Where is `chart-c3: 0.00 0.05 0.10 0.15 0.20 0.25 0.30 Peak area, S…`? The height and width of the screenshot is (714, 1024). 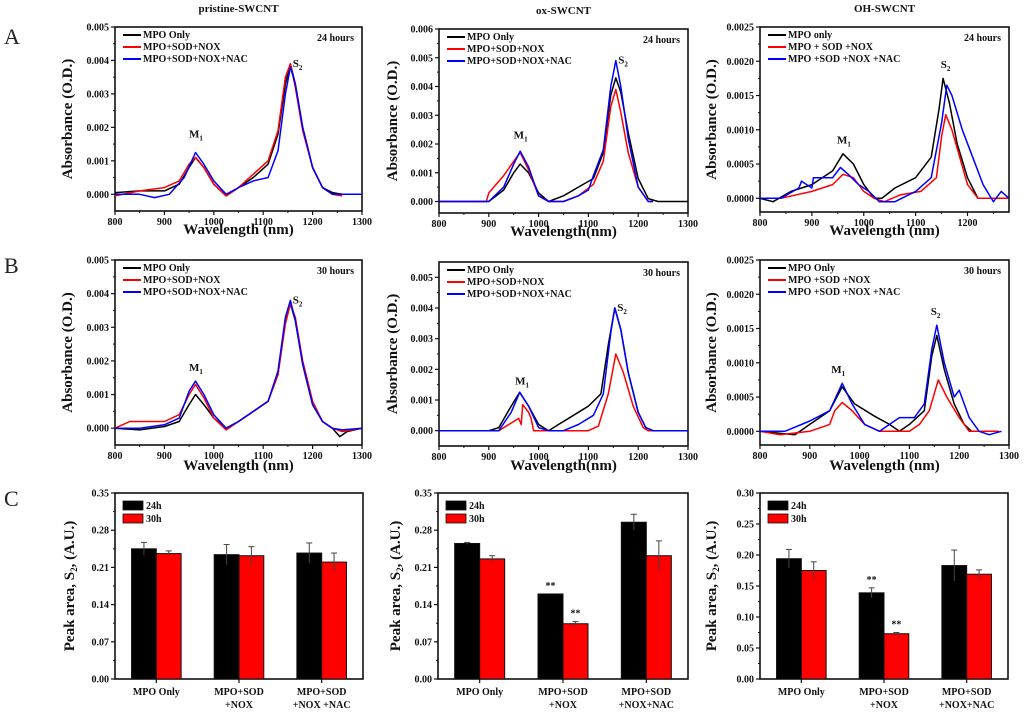 chart-c3: 0.00 0.05 0.10 0.15 0.20 0.25 0.30 Peak area, S… is located at coordinates (856, 600).